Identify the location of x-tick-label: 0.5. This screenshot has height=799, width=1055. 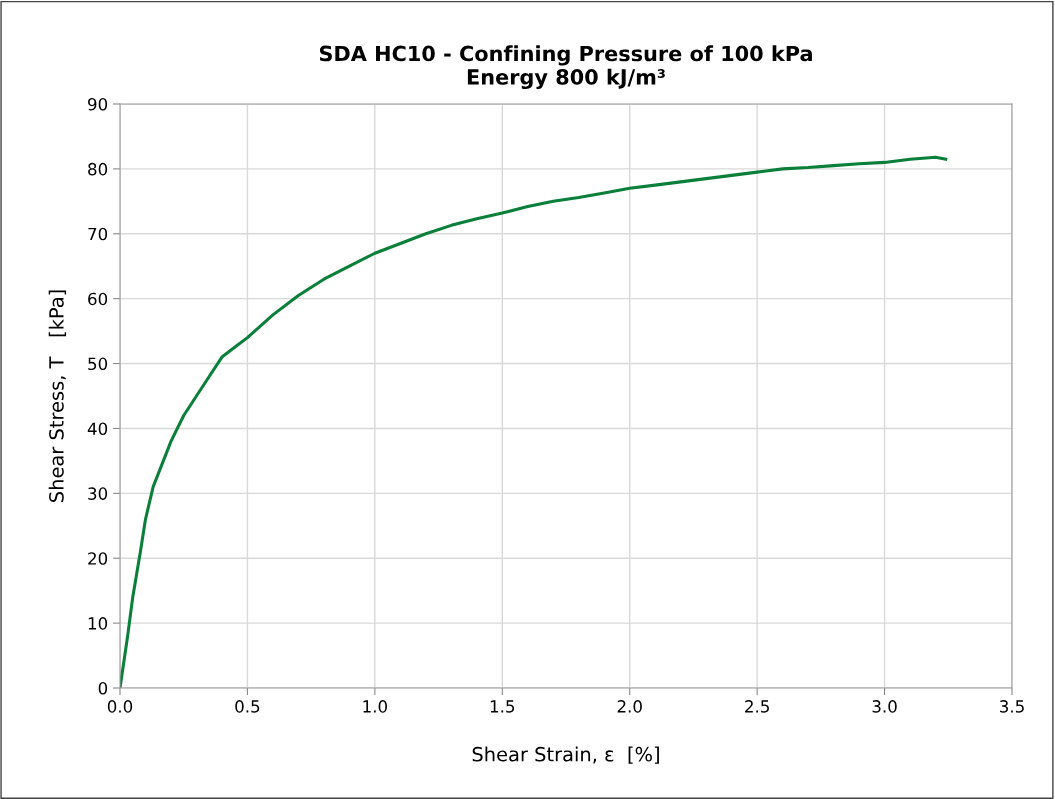
(247, 706).